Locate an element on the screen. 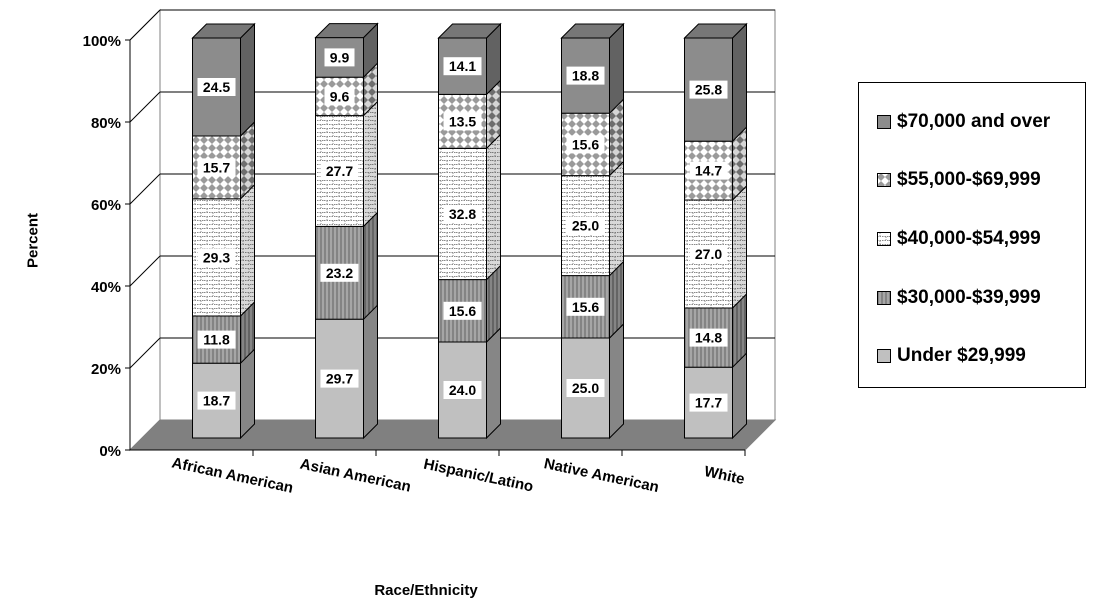 The width and height of the screenshot is (1101, 606). legend-label: $70,000 and over is located at coordinates (974, 121).